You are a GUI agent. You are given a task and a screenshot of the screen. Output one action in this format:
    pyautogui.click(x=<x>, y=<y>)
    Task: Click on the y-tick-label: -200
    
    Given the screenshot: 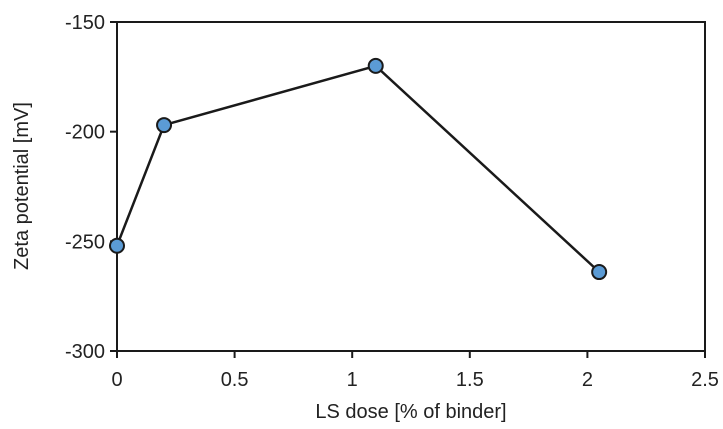 What is the action you would take?
    pyautogui.click(x=85, y=133)
    